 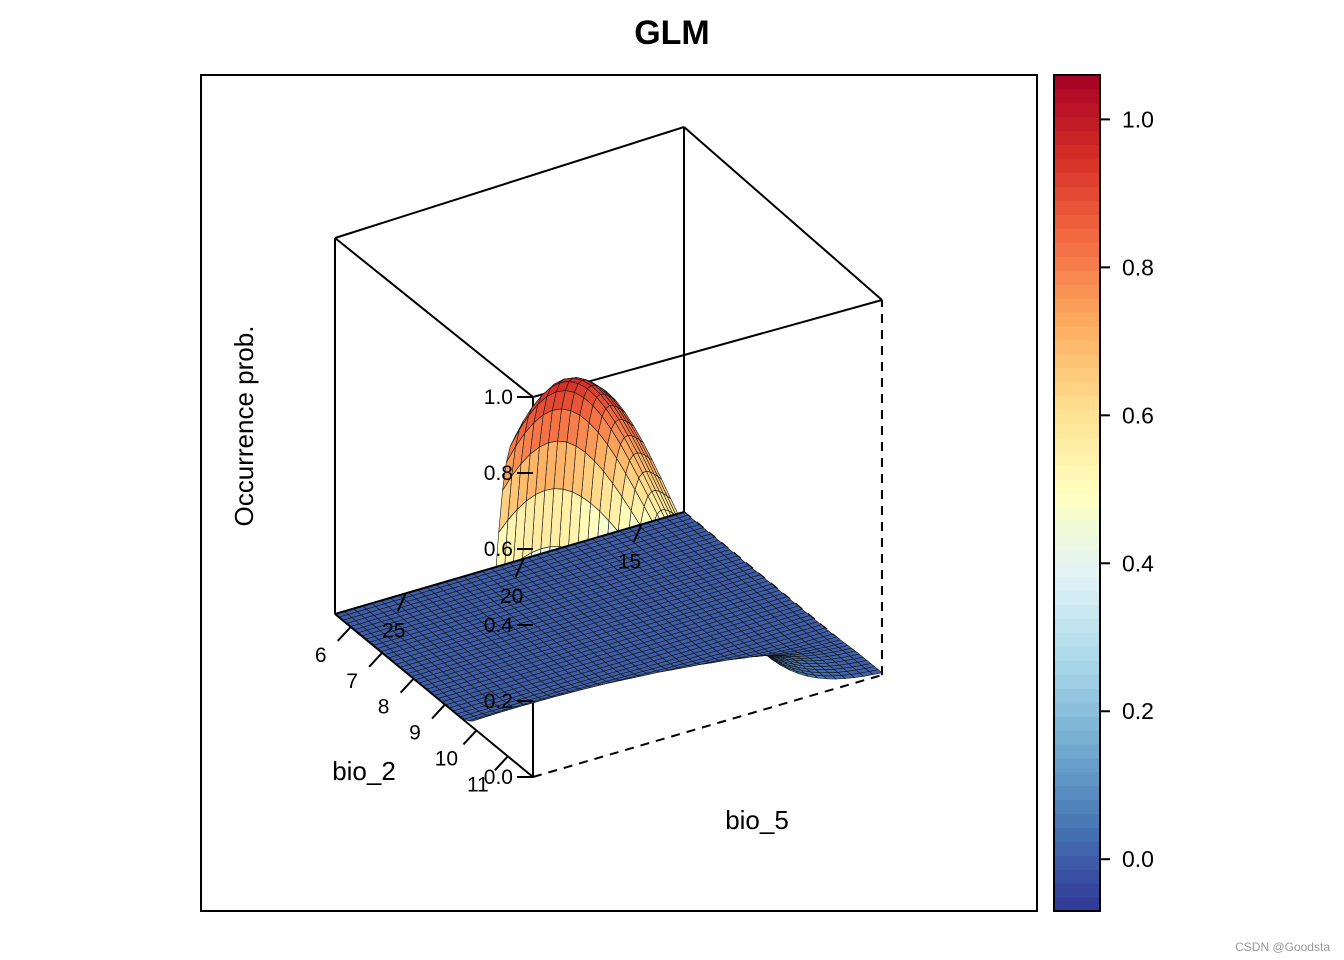 I want to click on x-axis-label: bio_2, so click(x=364, y=771).